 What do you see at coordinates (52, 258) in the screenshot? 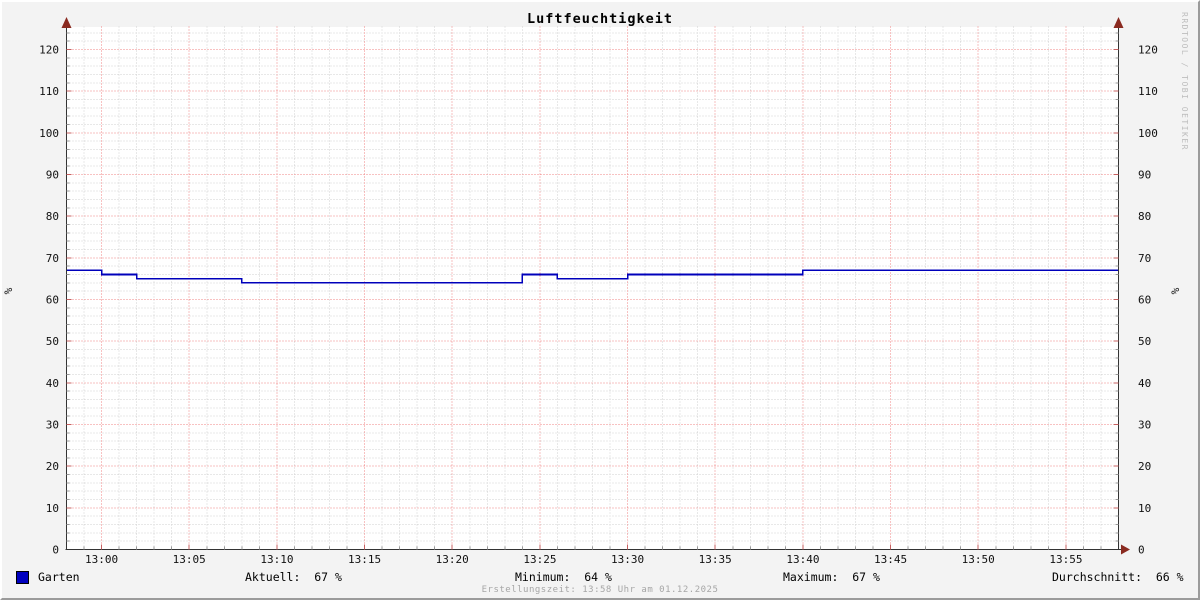
I see `y-tick-label-left: 70` at bounding box center [52, 258].